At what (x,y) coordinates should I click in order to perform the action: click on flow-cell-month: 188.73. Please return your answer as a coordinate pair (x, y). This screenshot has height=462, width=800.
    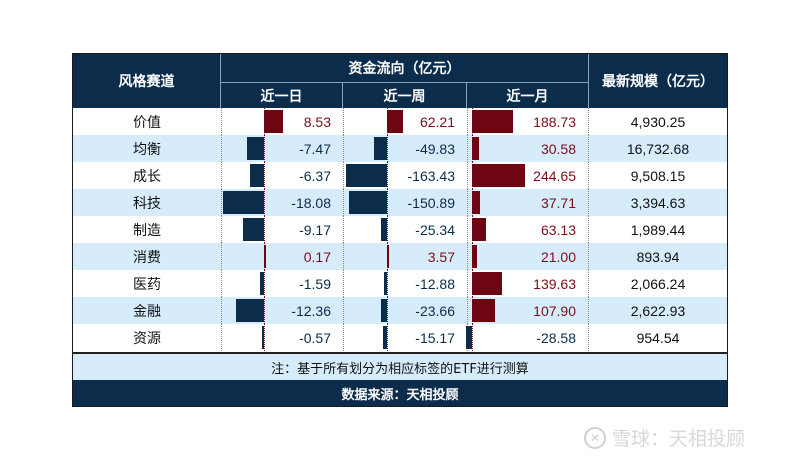
    Looking at the image, I should click on (527, 121).